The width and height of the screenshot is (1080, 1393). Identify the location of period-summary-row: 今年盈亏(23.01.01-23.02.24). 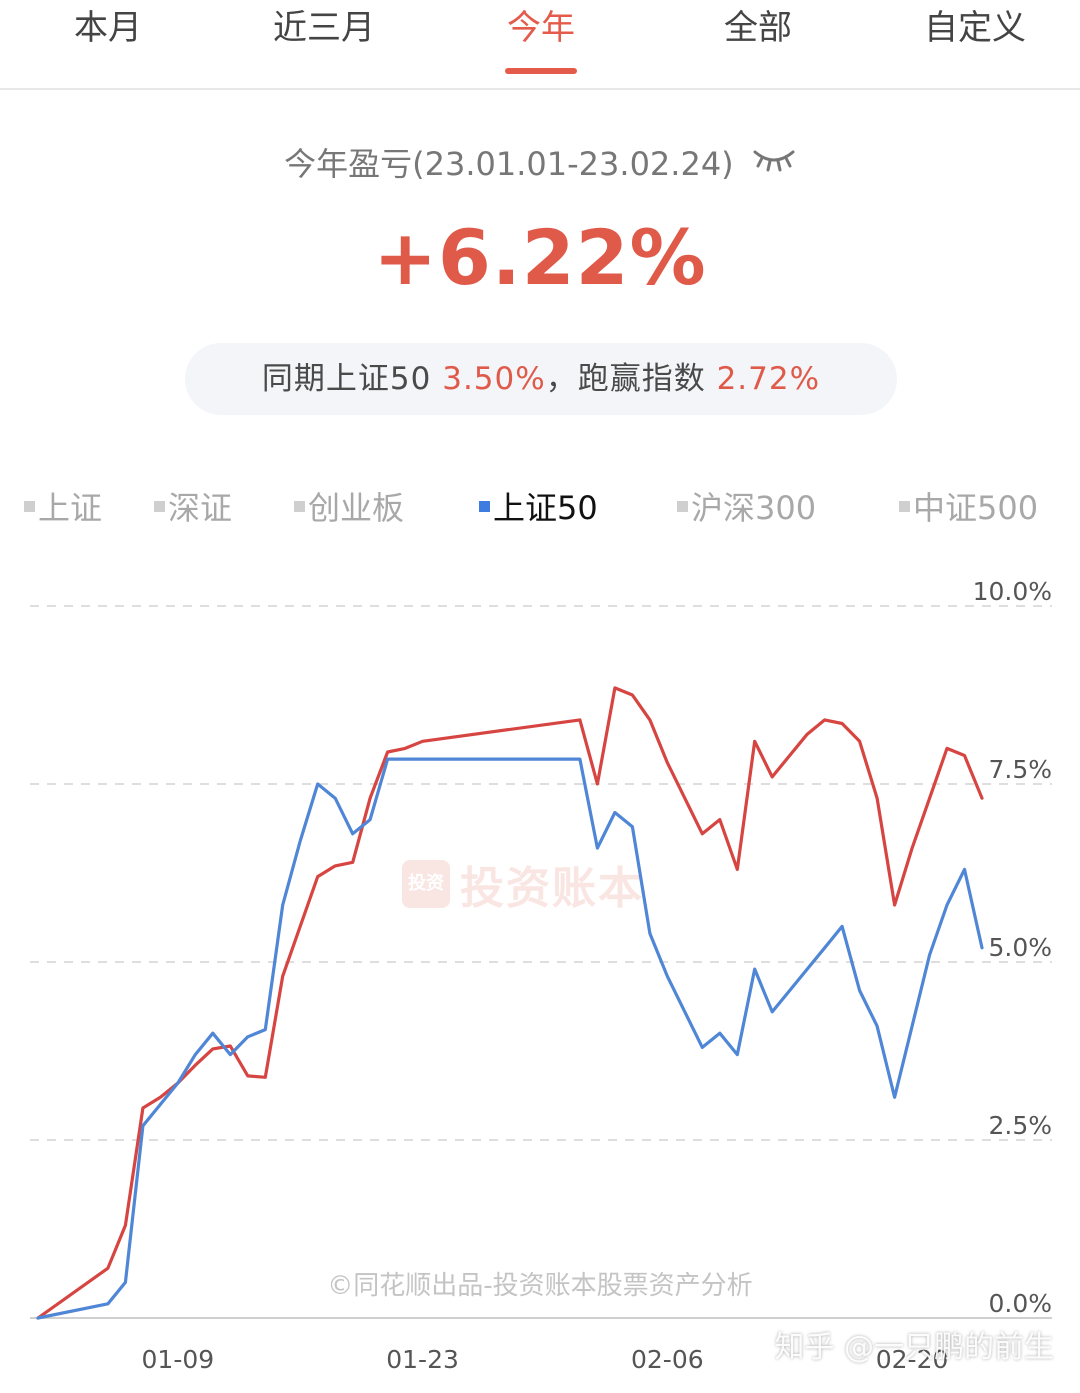
(540, 164).